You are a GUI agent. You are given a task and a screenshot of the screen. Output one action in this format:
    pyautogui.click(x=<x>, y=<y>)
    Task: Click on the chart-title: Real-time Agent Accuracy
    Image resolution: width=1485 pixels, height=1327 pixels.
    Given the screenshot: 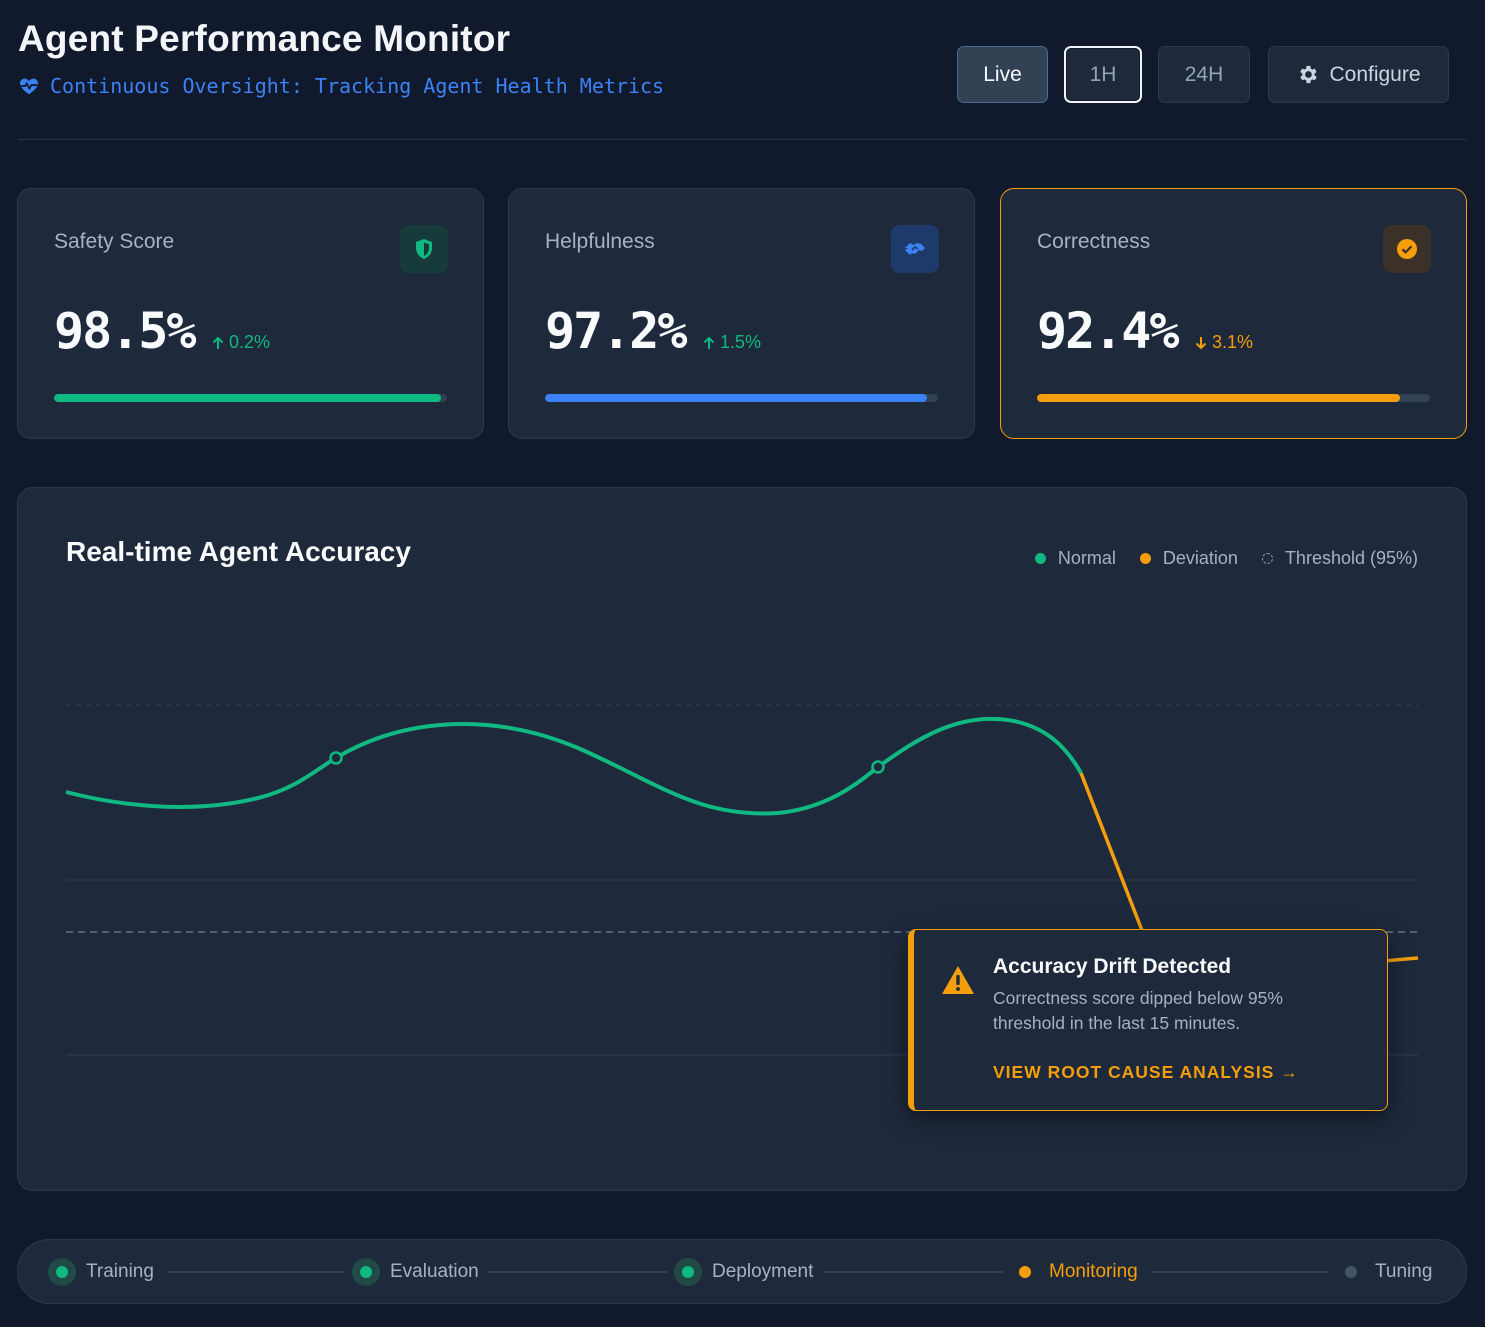 What is the action you would take?
    pyautogui.click(x=238, y=551)
    